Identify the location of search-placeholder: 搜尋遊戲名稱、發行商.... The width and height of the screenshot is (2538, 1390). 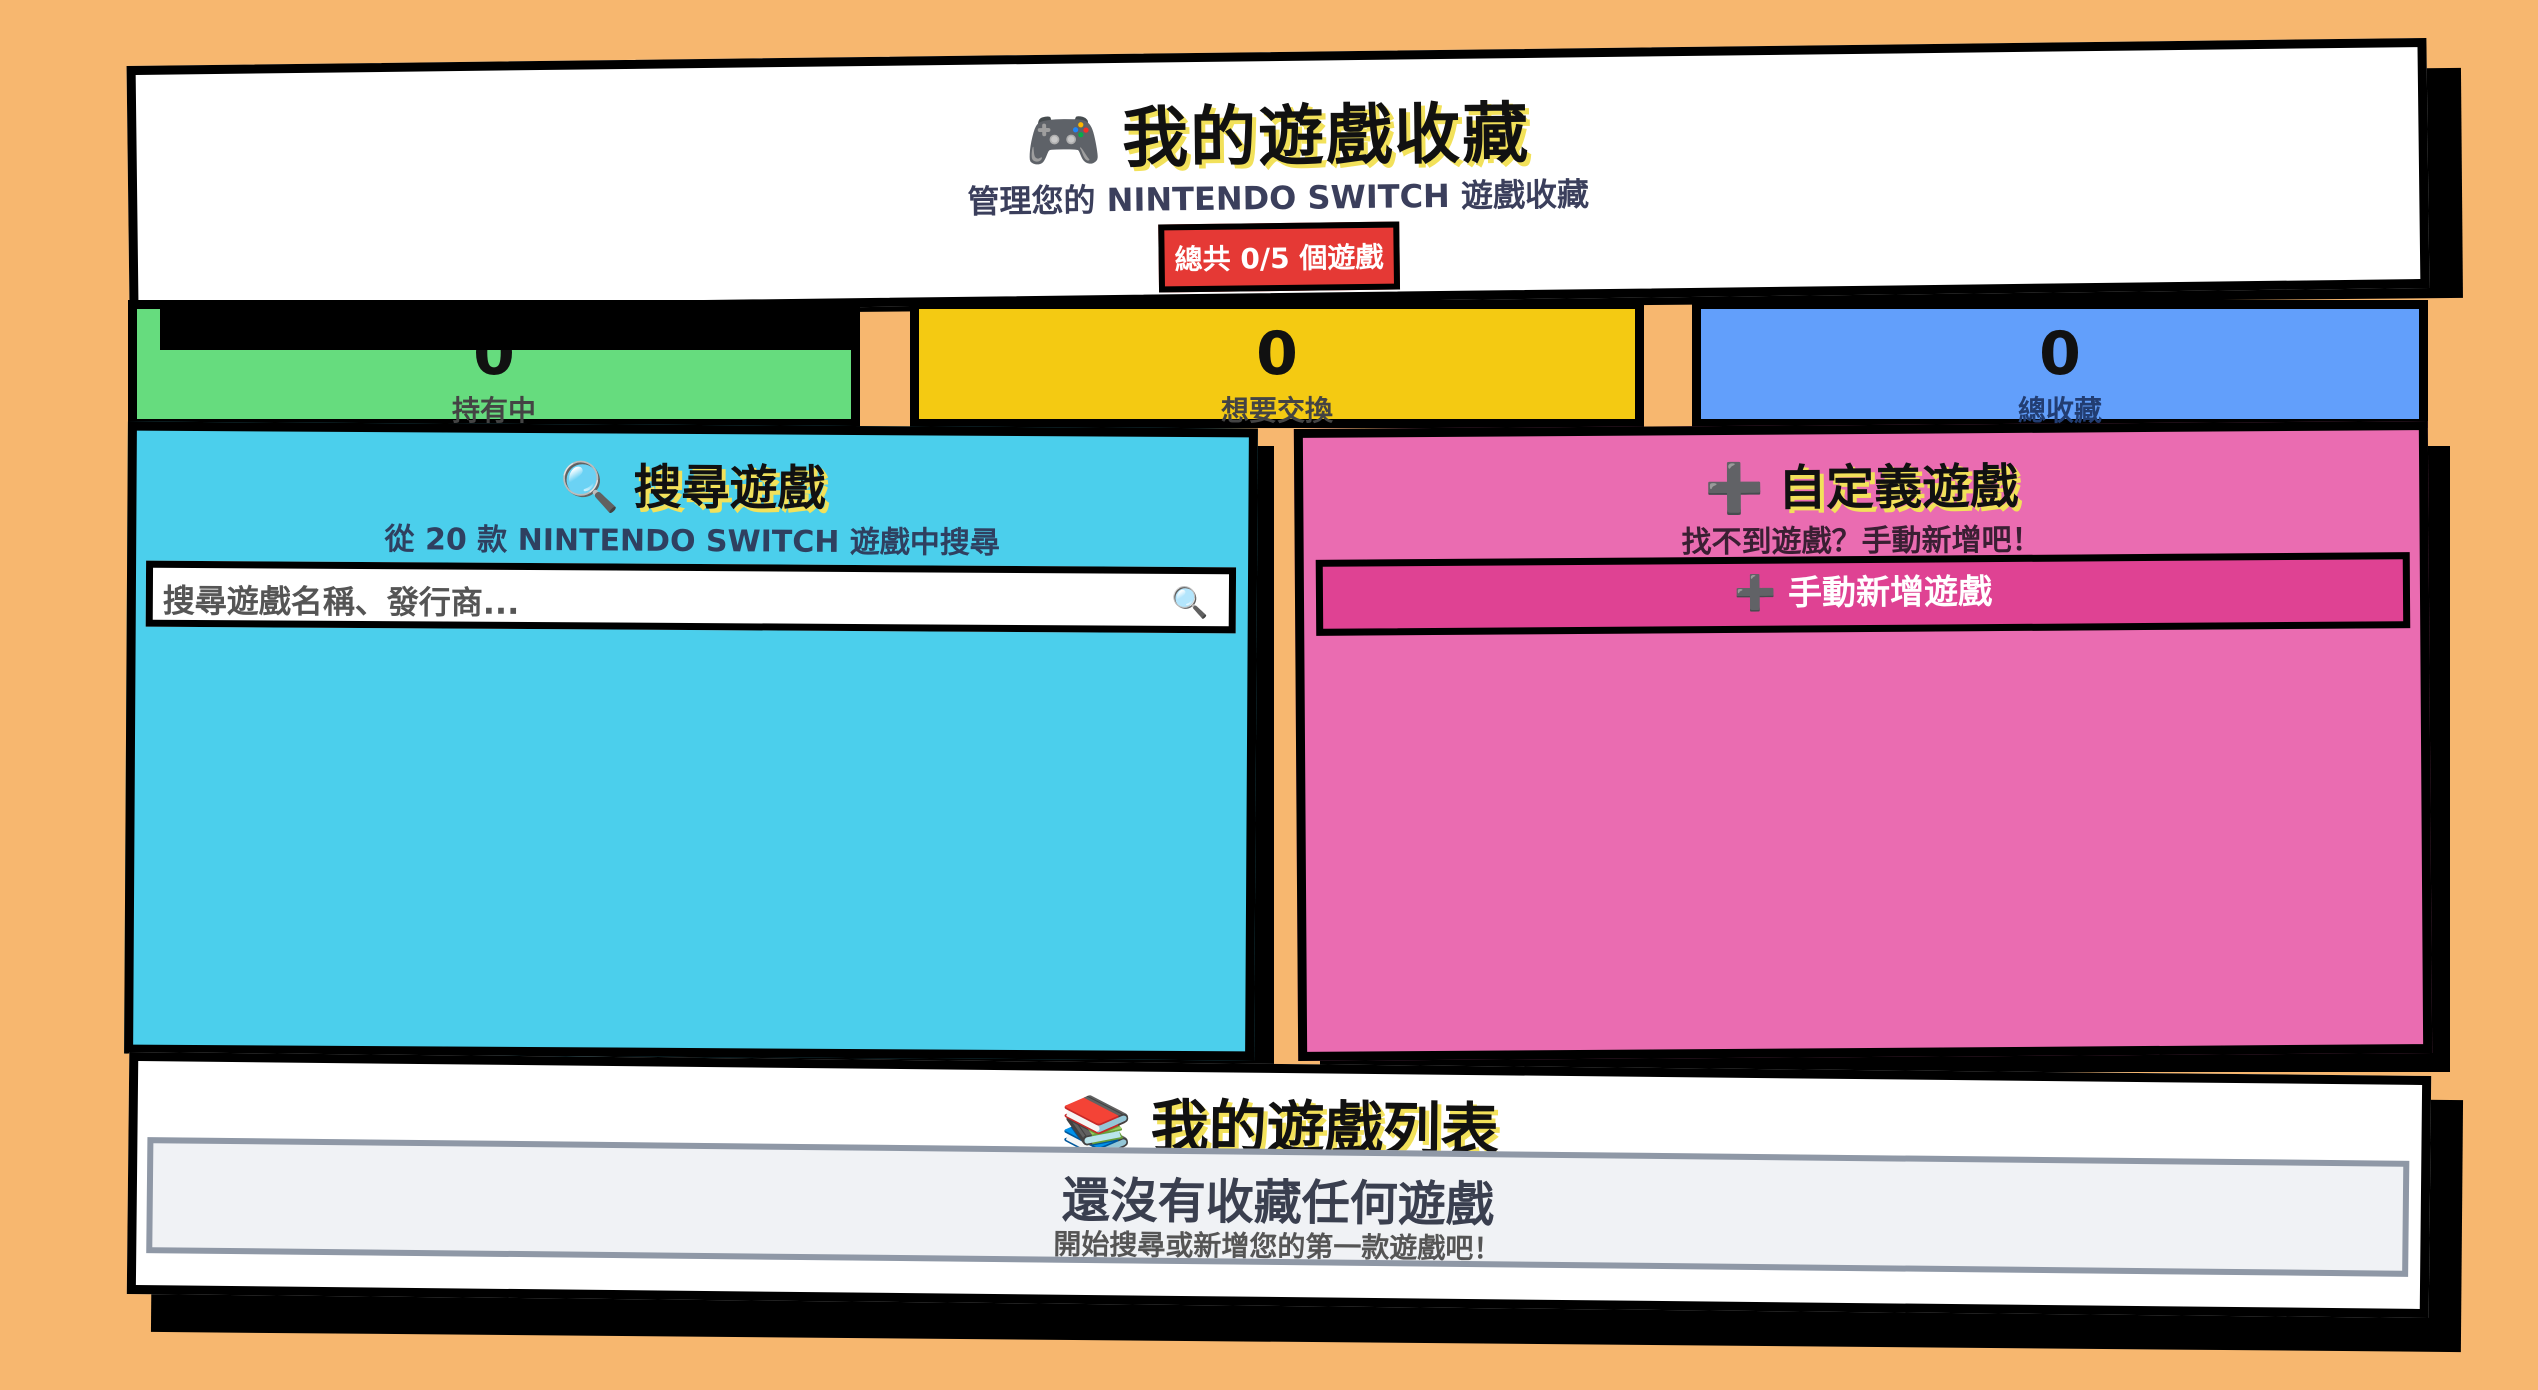
(341, 601).